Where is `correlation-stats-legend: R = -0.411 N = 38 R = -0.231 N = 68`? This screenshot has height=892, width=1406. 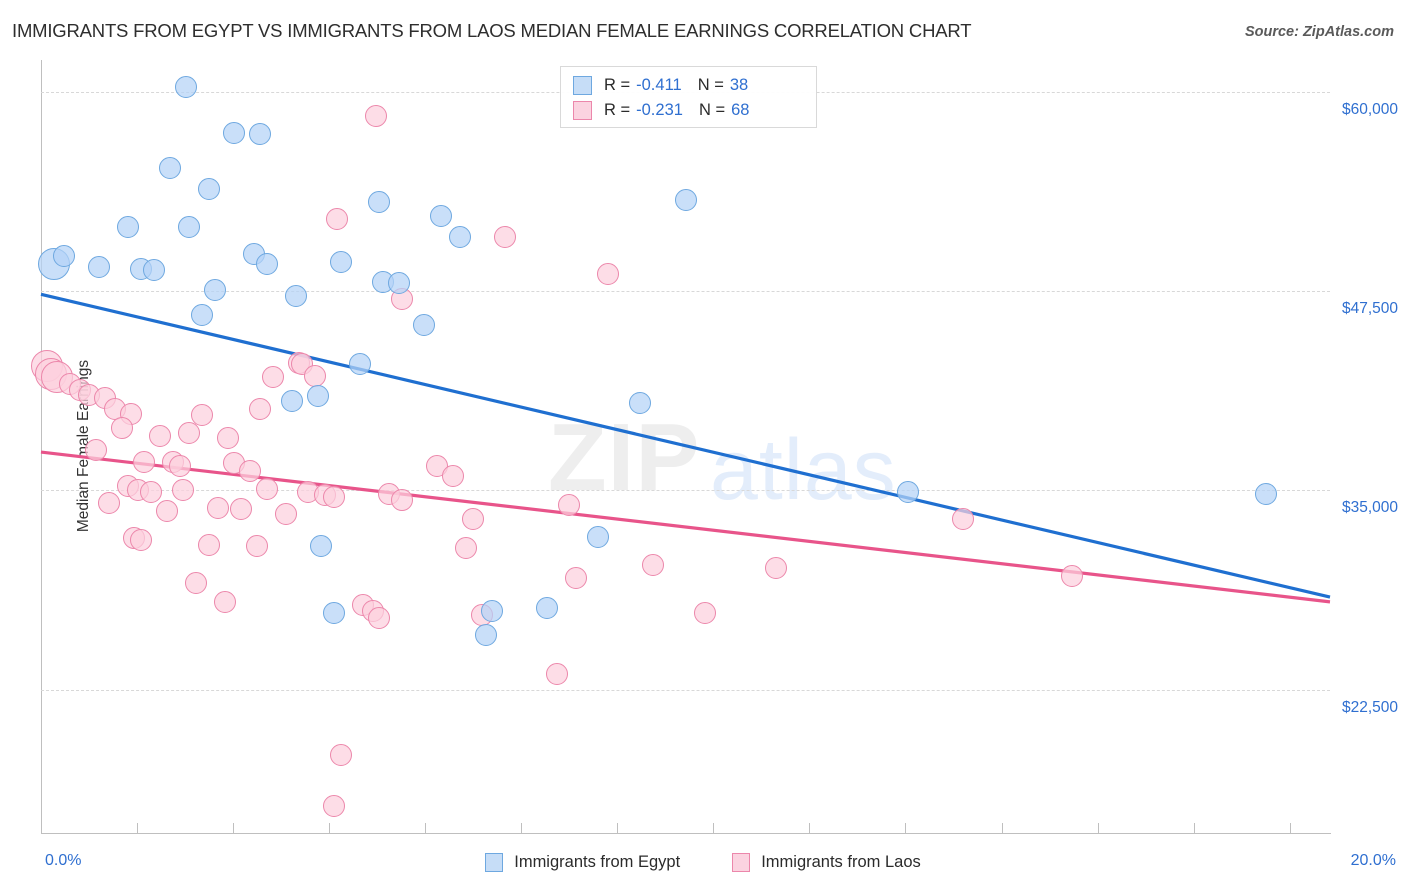 correlation-stats-legend: R = -0.411 N = 38 R = -0.231 N = 68 is located at coordinates (688, 97).